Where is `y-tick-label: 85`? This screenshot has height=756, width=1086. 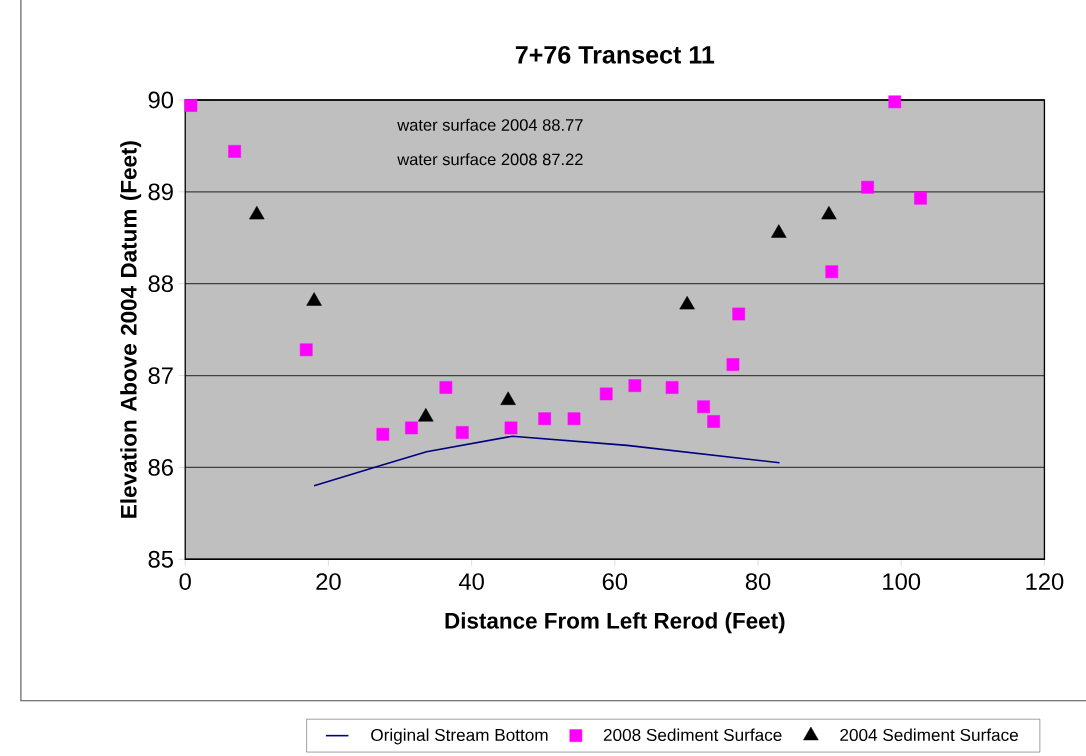
y-tick-label: 85 is located at coordinates (160, 559).